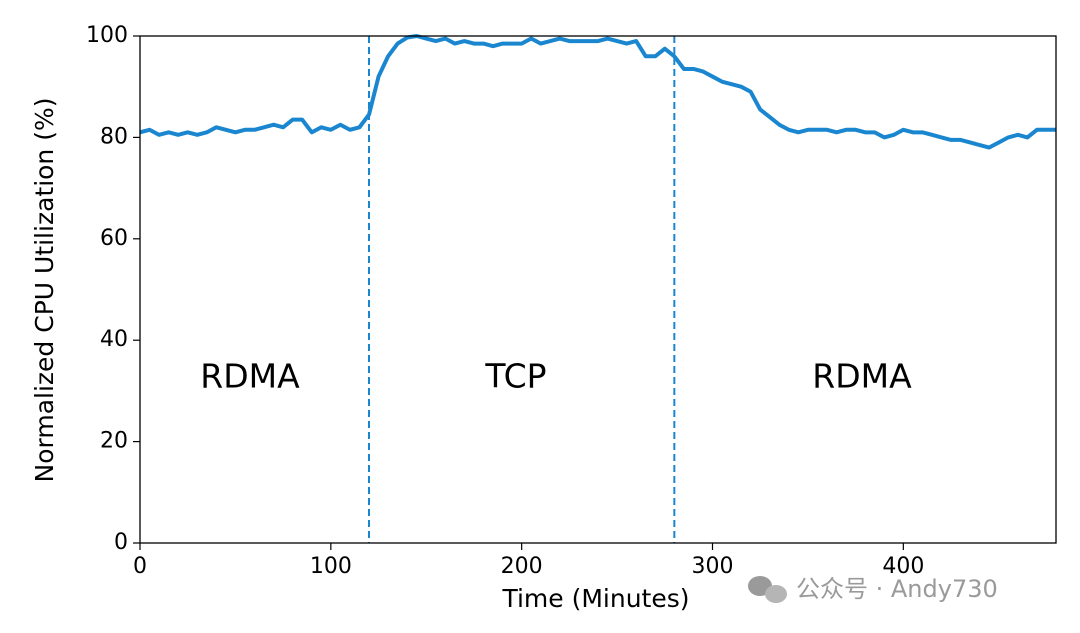 Image resolution: width=1080 pixels, height=633 pixels. Describe the element at coordinates (767, 589) in the screenshot. I see `watermark-icon` at that location.